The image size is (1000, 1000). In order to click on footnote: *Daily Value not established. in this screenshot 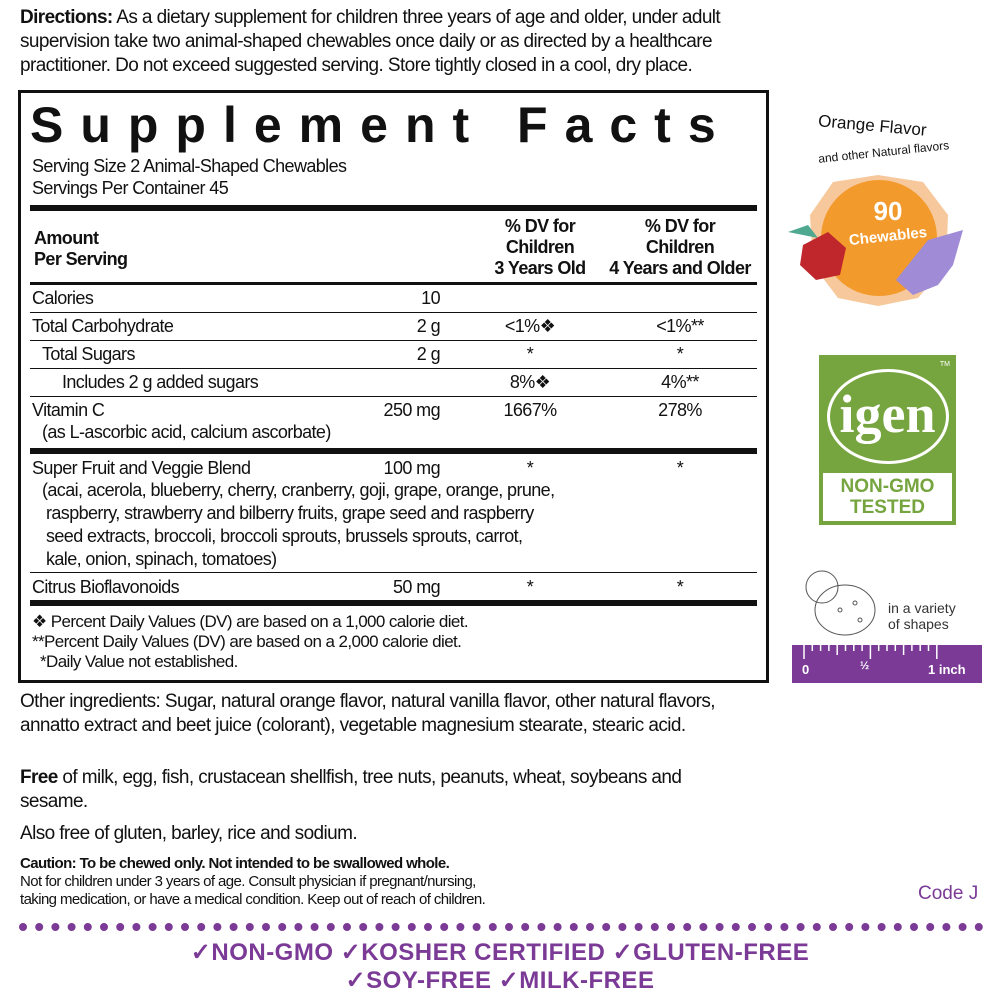, I will do `click(139, 661)`.